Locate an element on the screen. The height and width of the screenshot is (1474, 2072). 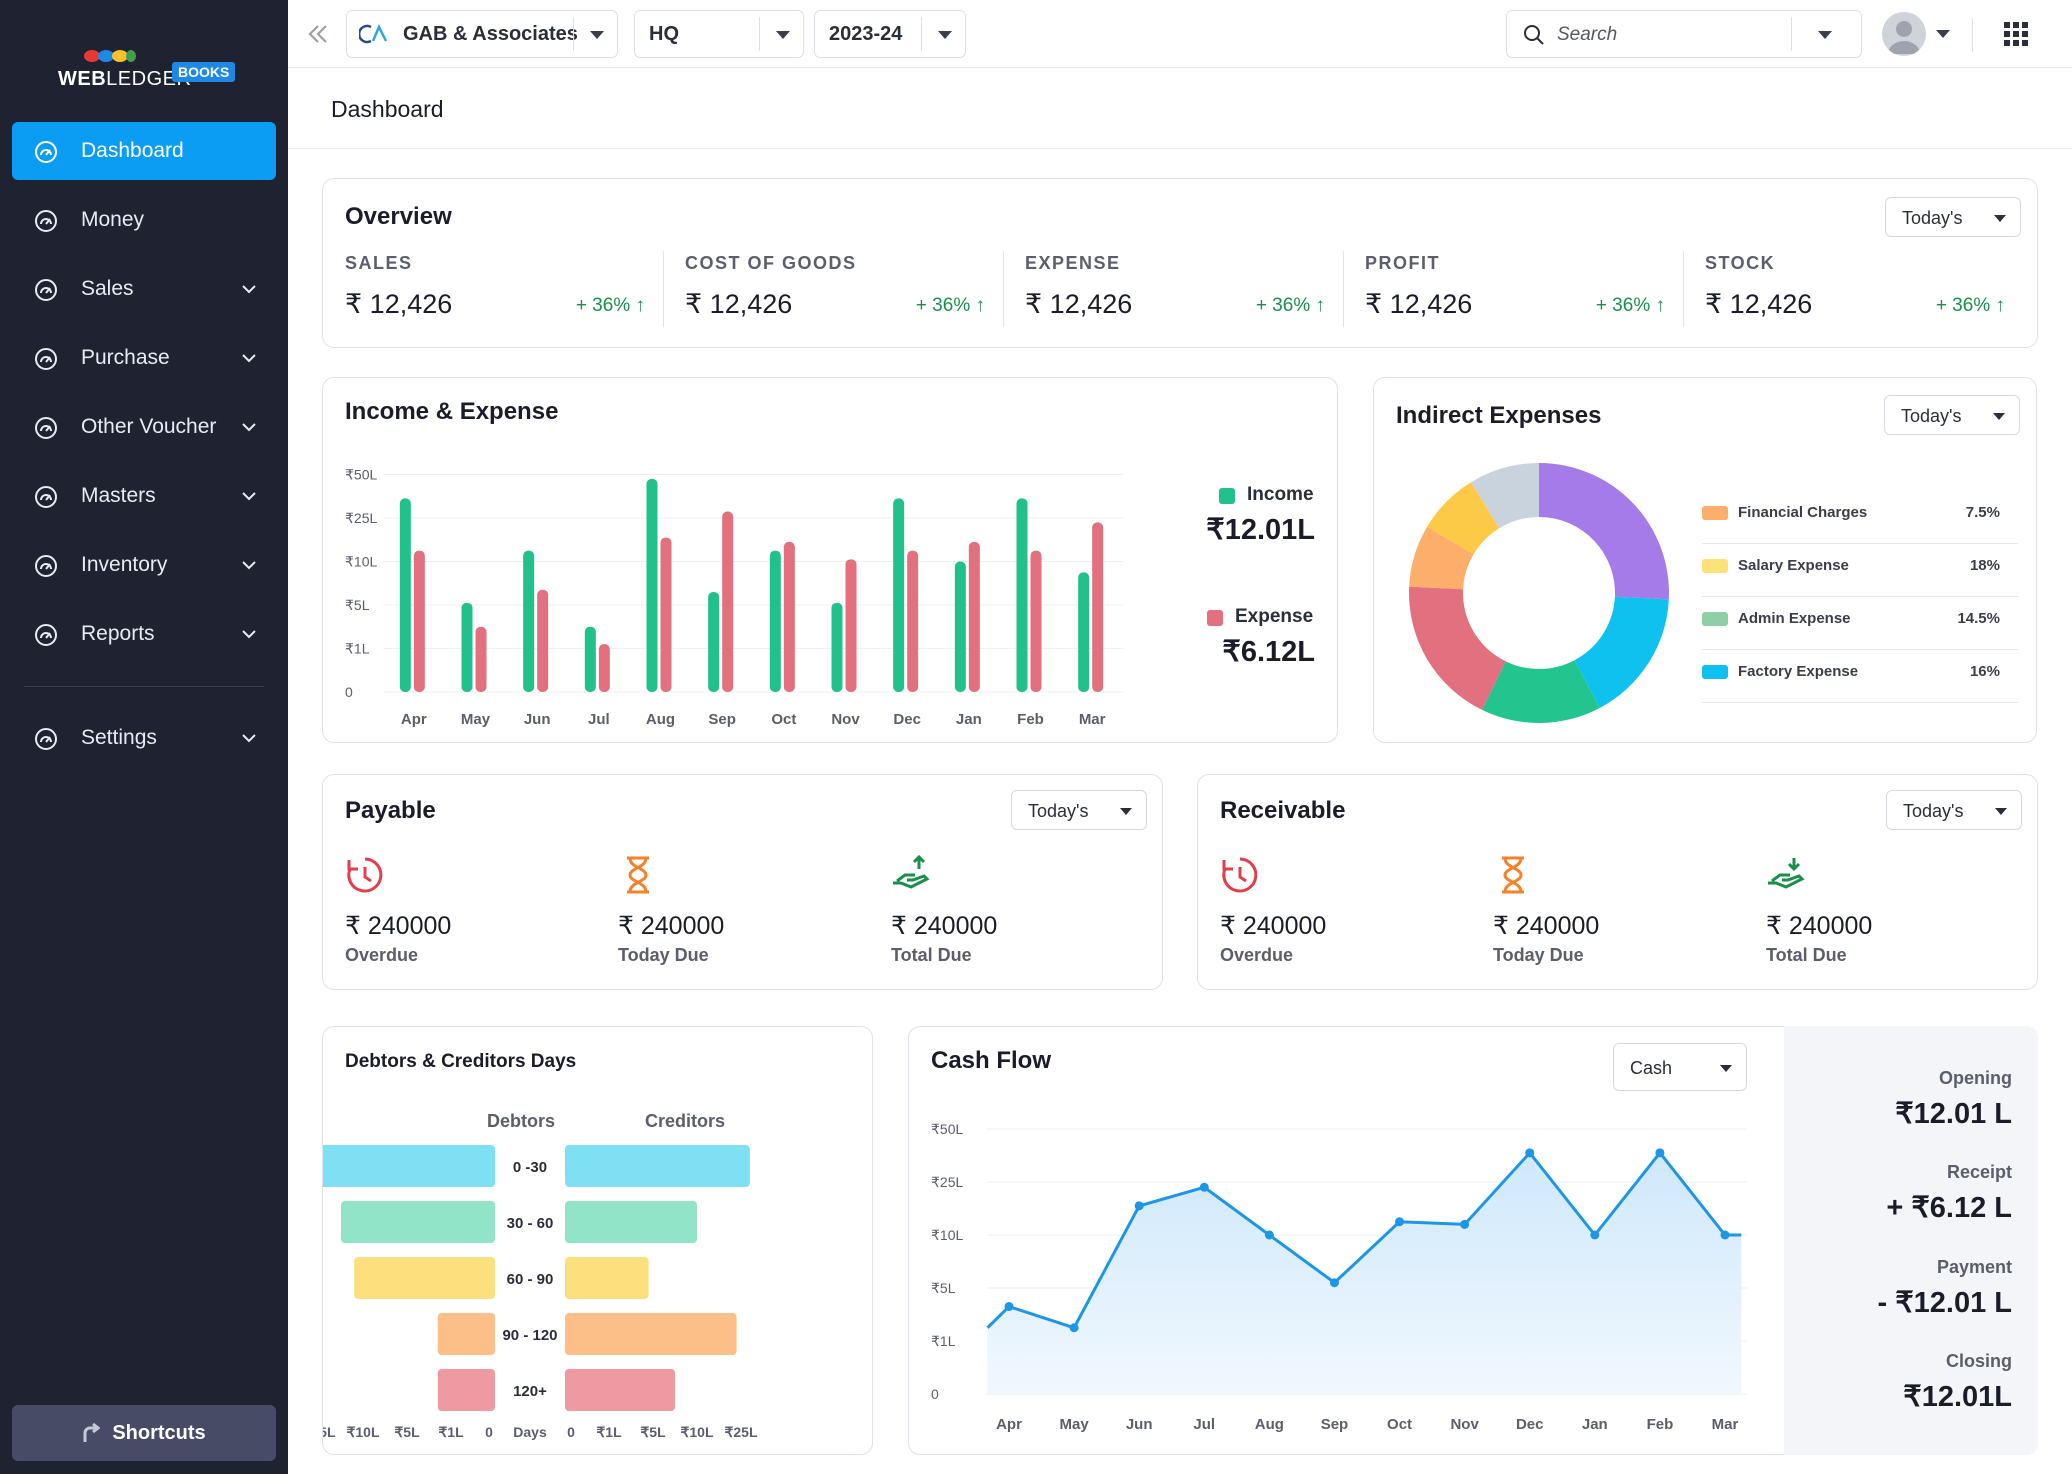
x-tick-label: Apr is located at coordinates (1009, 1424).